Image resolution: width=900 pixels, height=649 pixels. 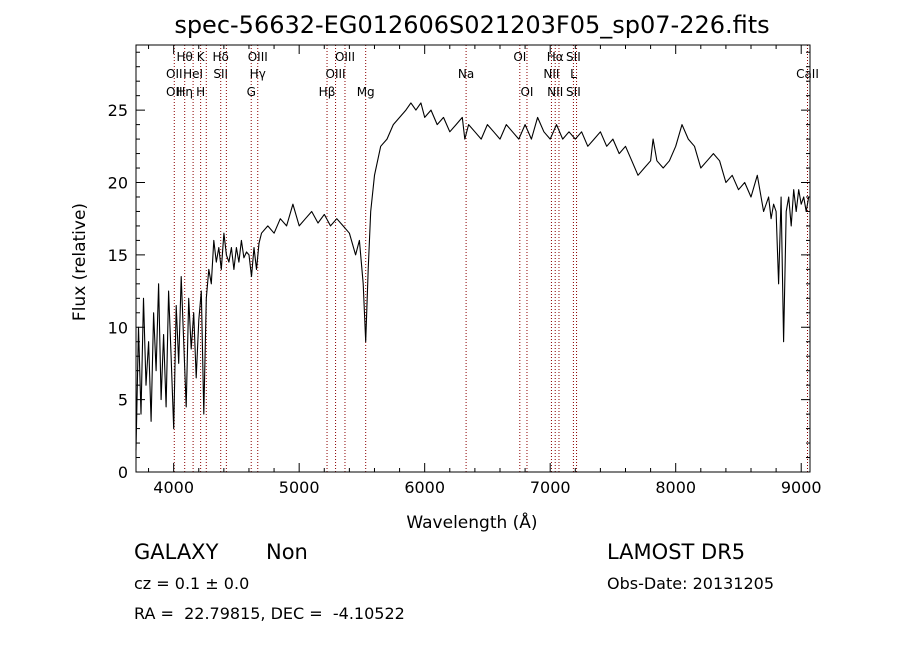 What do you see at coordinates (80, 262) in the screenshot?
I see `y-axis-label: Flux (relative)` at bounding box center [80, 262].